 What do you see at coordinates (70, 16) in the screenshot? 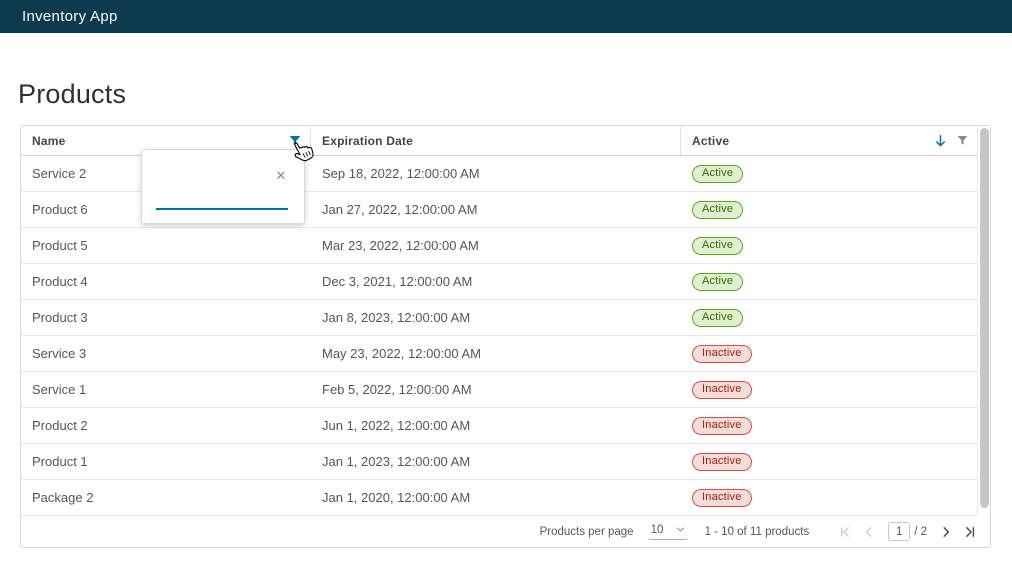
I see `app-title: Inventory App` at bounding box center [70, 16].